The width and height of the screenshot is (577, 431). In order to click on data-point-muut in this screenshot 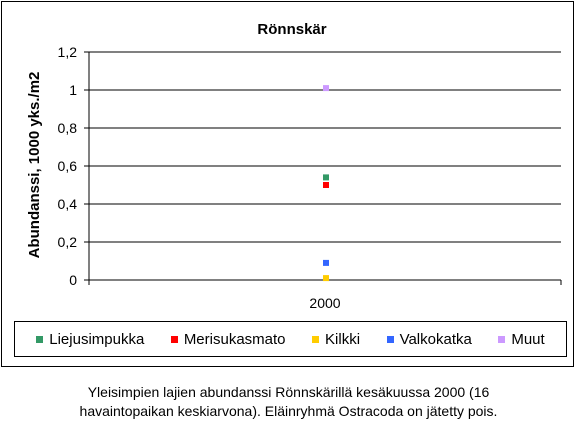, I will do `click(326, 88)`.